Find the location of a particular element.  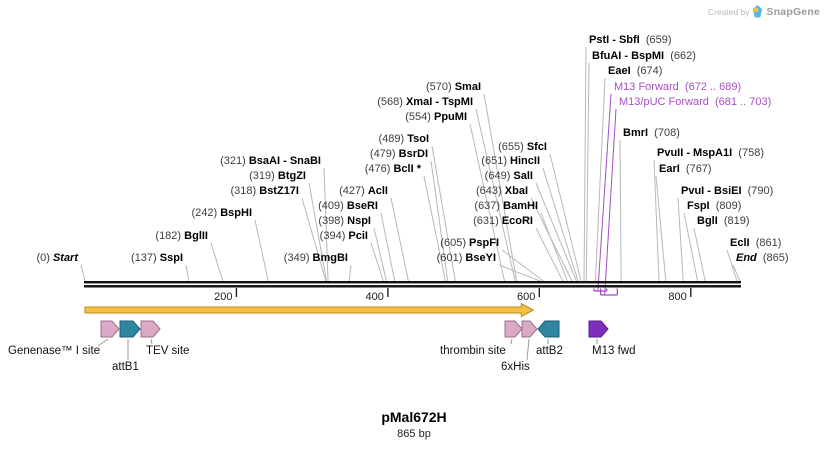

restriction-site-label: (631) EcoRI is located at coordinates (503, 221).